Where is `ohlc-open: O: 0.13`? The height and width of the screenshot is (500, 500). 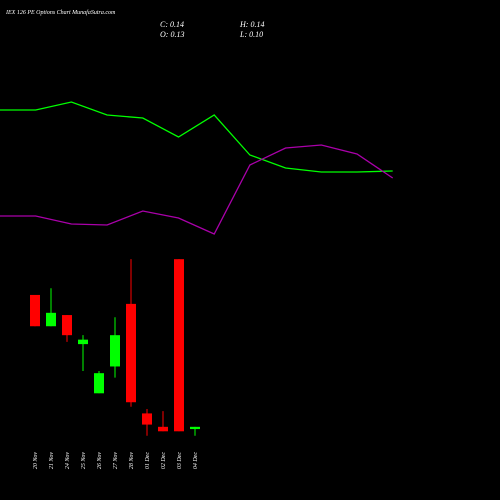
ohlc-open: O: 0.13 is located at coordinates (172, 34).